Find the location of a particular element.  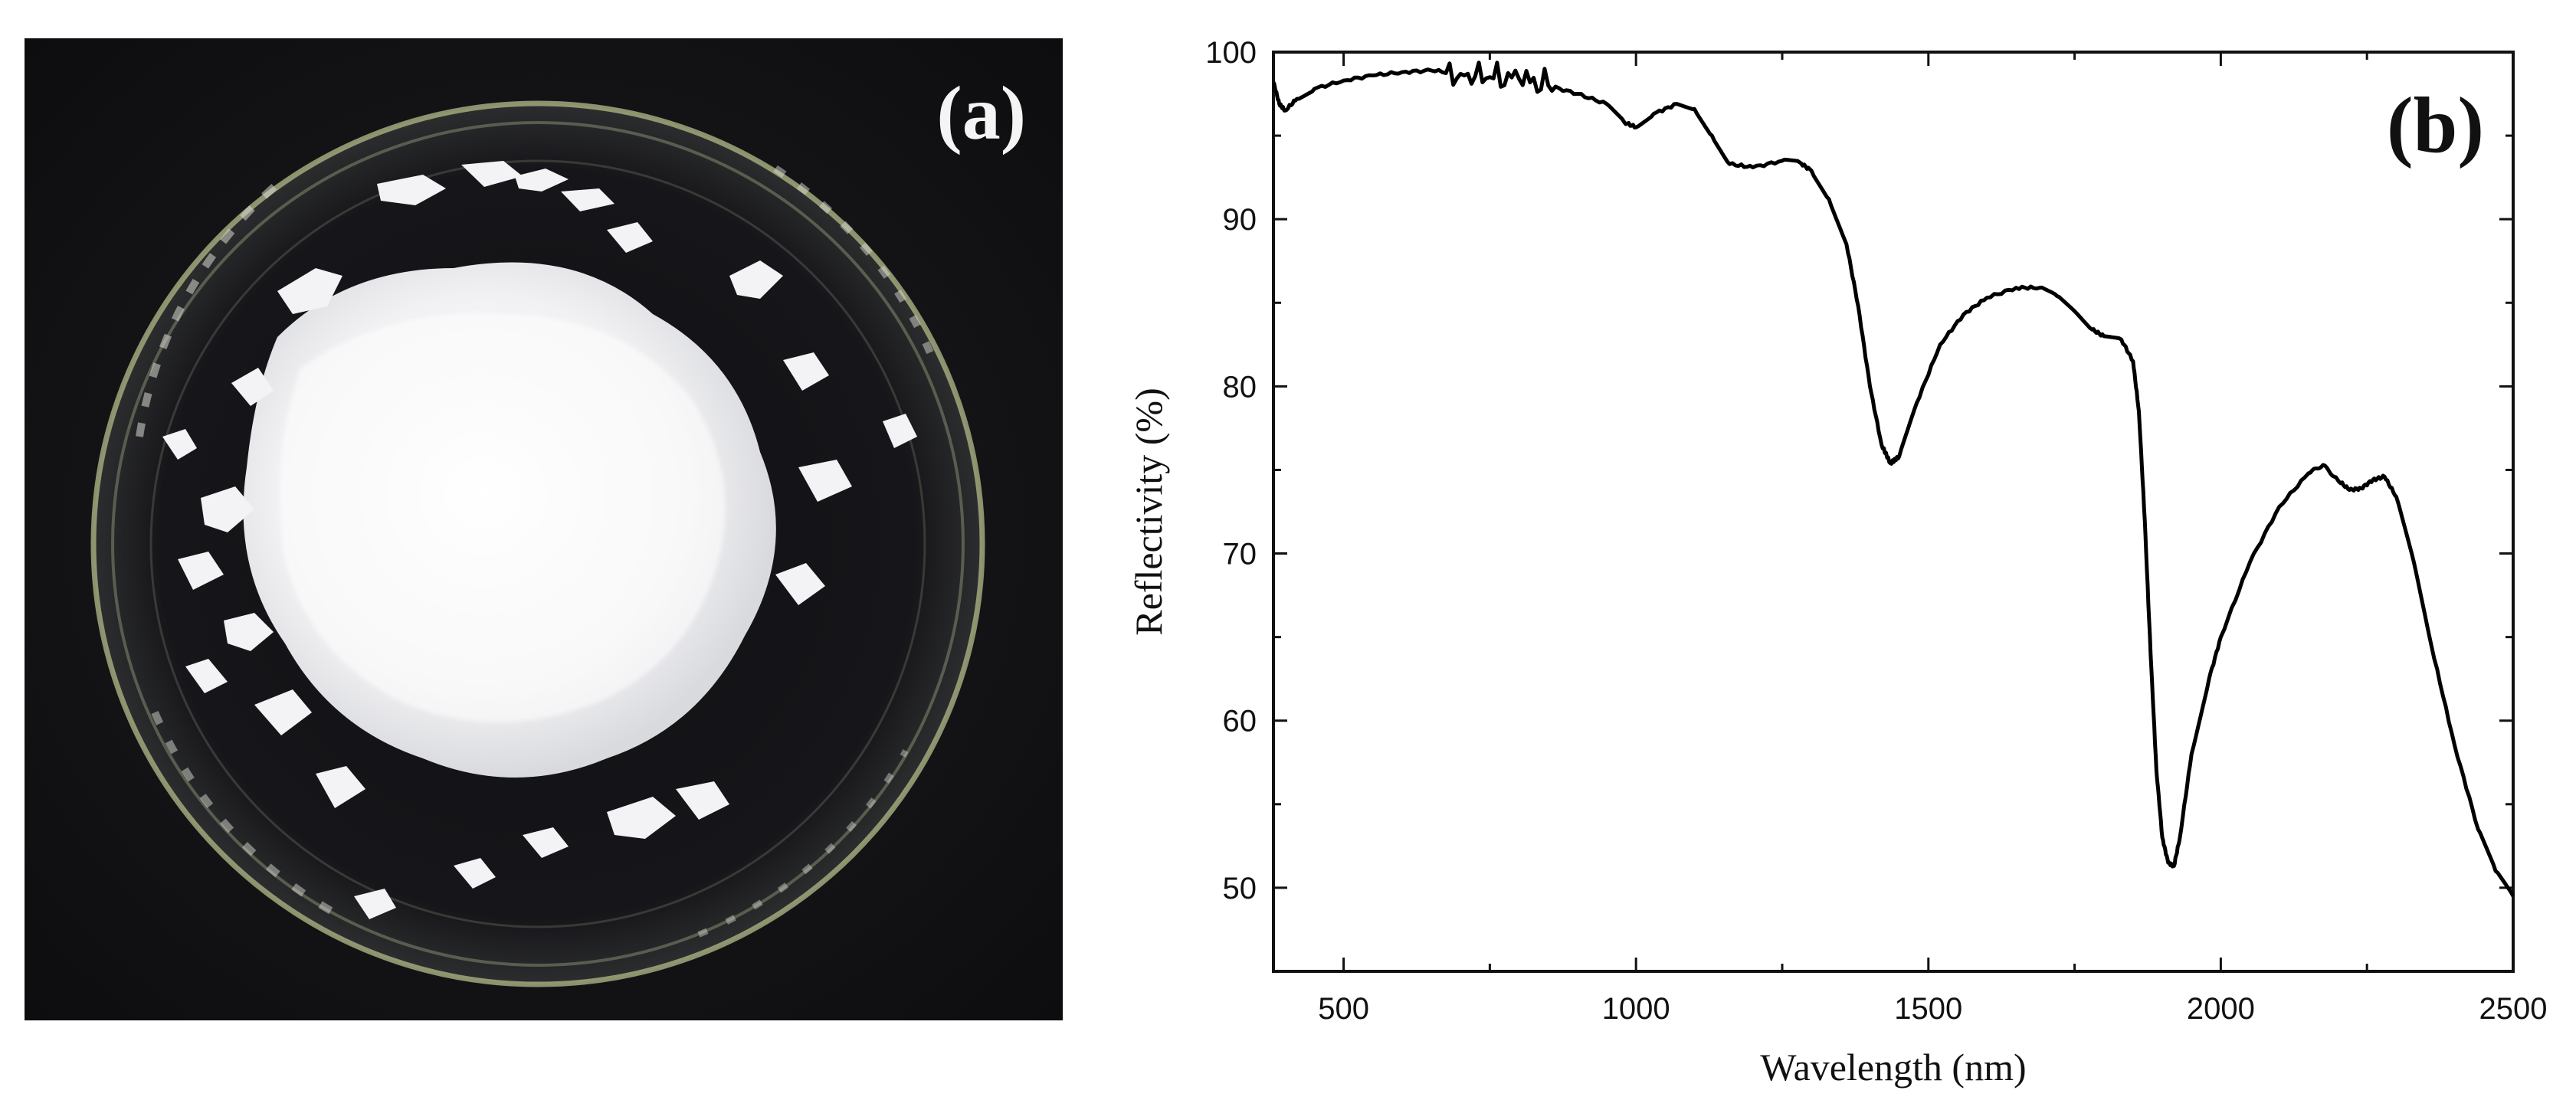

x-tick-label: 2000 is located at coordinates (2221, 1009).